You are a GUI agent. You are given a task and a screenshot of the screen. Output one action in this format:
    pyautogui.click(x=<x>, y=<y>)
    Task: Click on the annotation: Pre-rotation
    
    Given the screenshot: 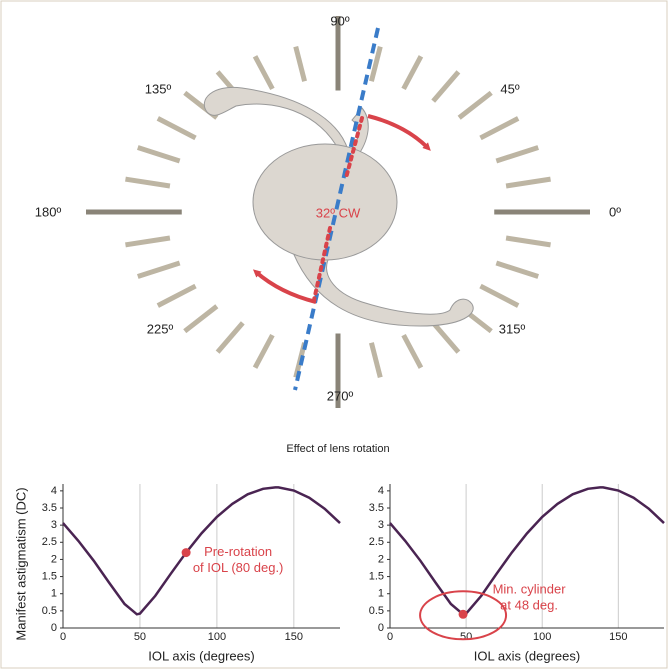 What is the action you would take?
    pyautogui.click(x=238, y=551)
    